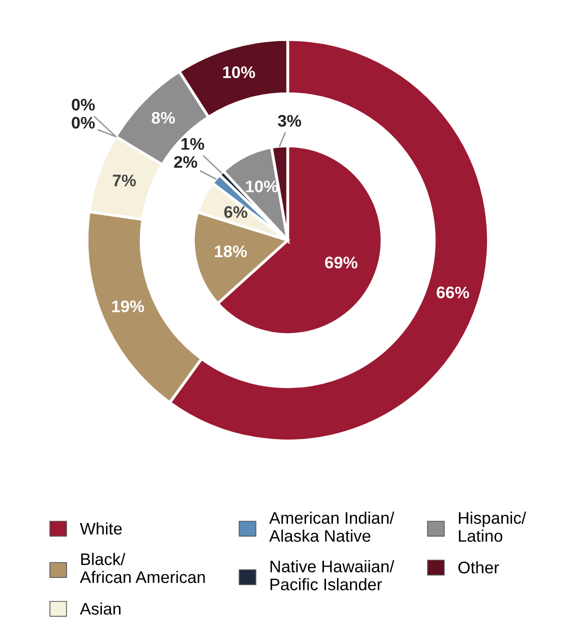 The image size is (576, 633). I want to click on legend-label: Hispanic/ Latino, so click(492, 527).